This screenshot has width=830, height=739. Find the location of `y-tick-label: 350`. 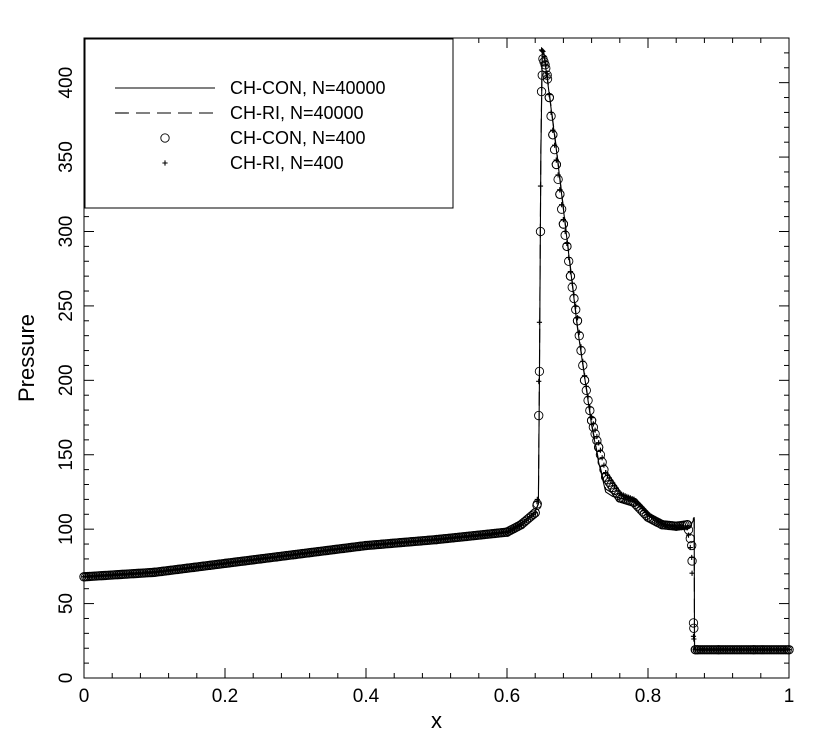

y-tick-label: 350 is located at coordinates (66, 157).